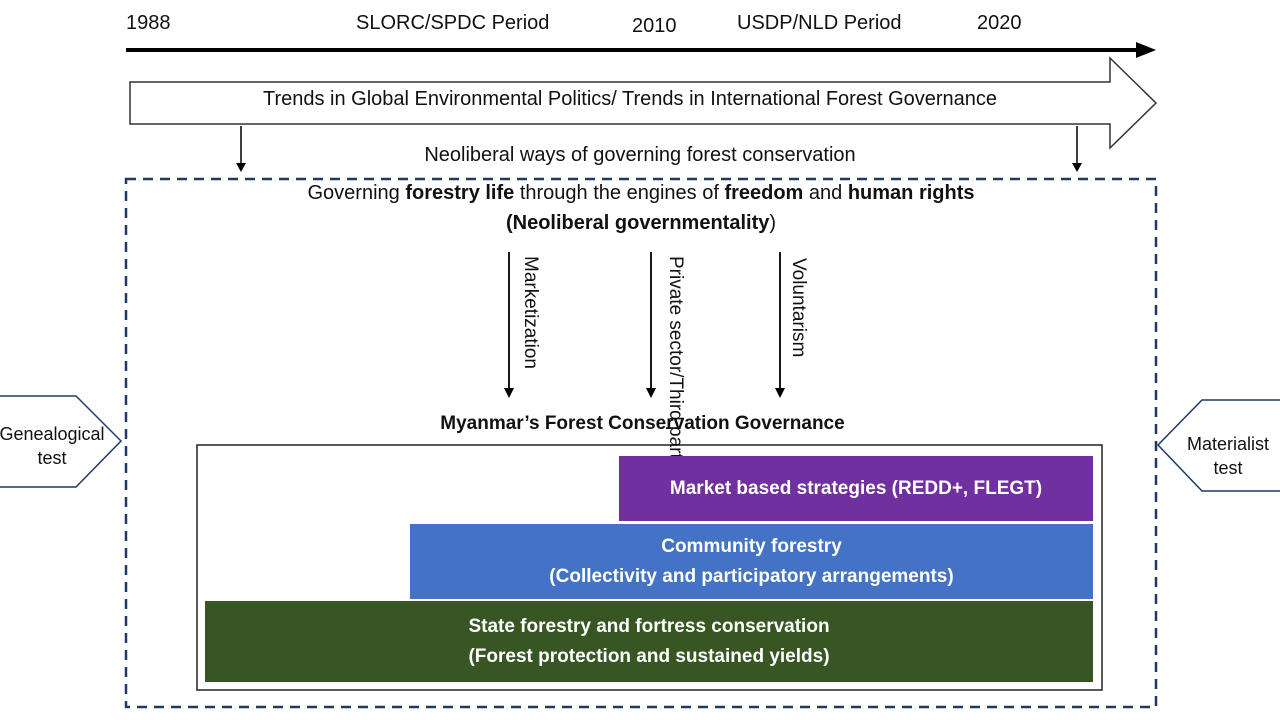 This screenshot has height=720, width=1280. What do you see at coordinates (649, 656) in the screenshot?
I see `band-state-line2: (Forest protection and sustained yields)` at bounding box center [649, 656].